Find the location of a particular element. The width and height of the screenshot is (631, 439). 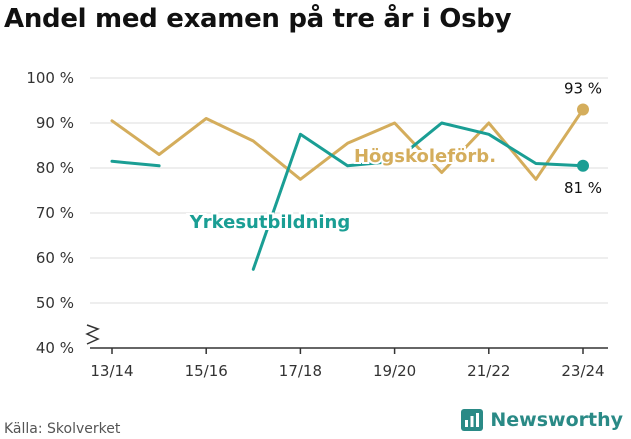

x-tick-label: 15/16 is located at coordinates (206, 371).